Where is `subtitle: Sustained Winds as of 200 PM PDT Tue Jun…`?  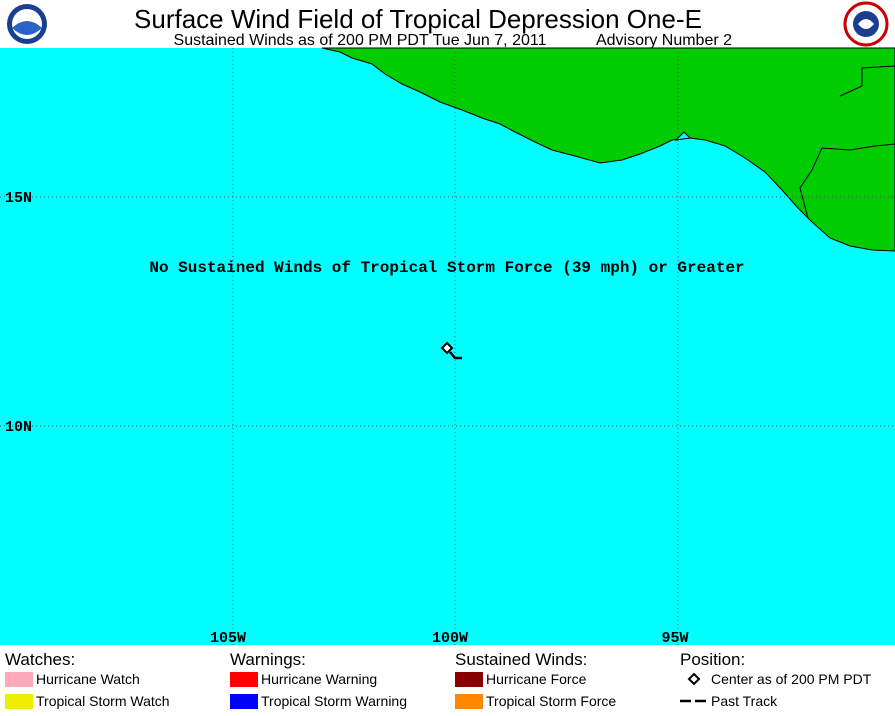
subtitle: Sustained Winds as of 200 PM PDT Tue Jun… is located at coordinates (360, 40).